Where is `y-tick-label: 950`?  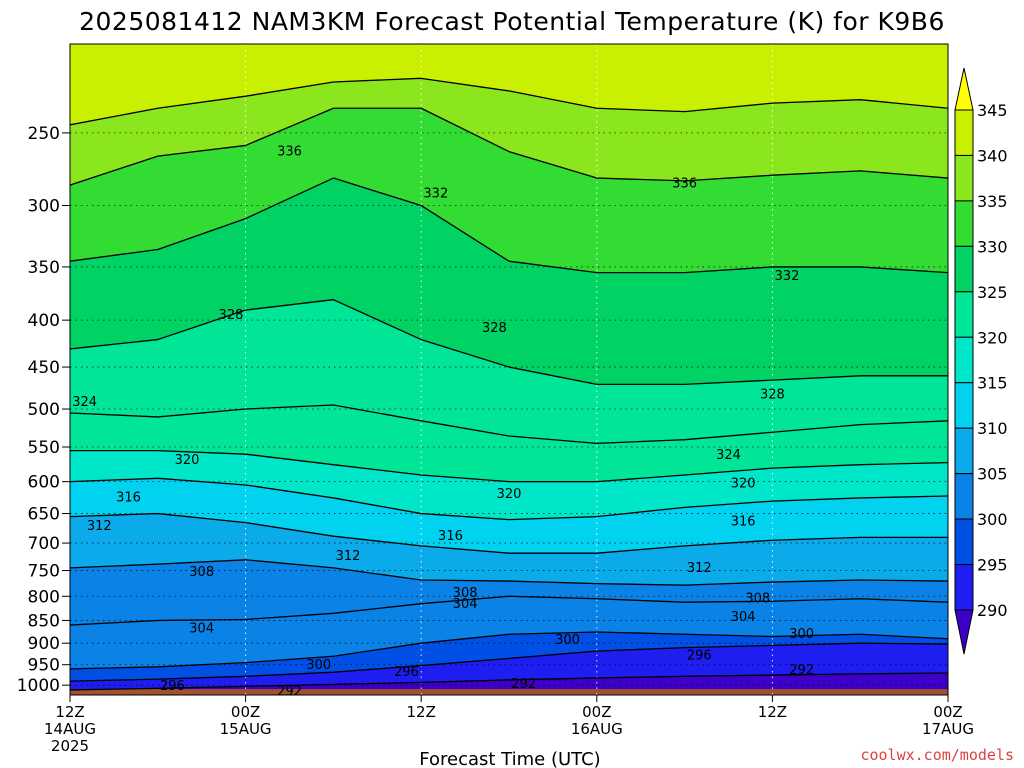
y-tick-label: 950 is located at coordinates (44, 666).